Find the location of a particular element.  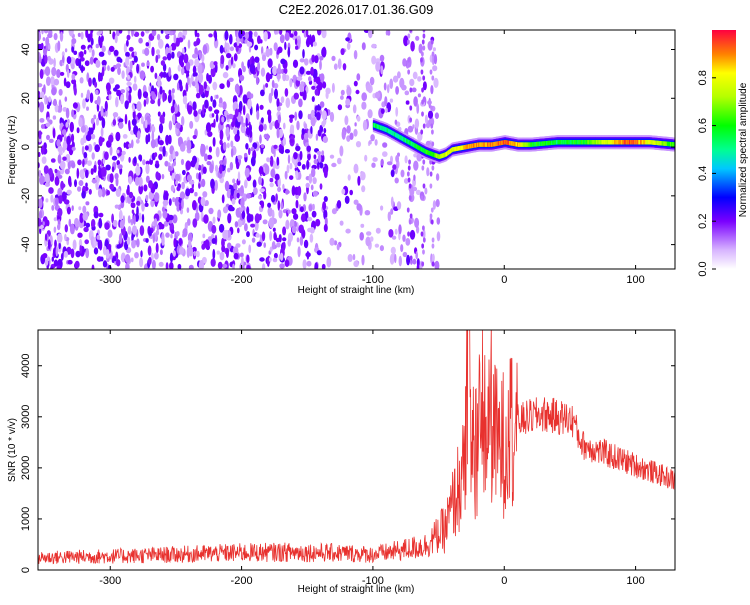

spectrogram-x-tick-label: -100 is located at coordinates (373, 280).